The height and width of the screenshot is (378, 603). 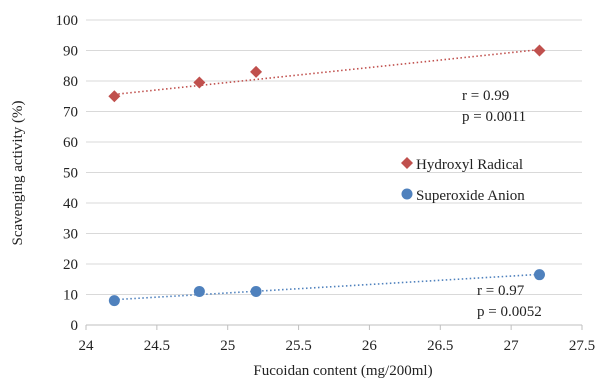 I want to click on y-tick-label: 60, so click(x=70, y=143).